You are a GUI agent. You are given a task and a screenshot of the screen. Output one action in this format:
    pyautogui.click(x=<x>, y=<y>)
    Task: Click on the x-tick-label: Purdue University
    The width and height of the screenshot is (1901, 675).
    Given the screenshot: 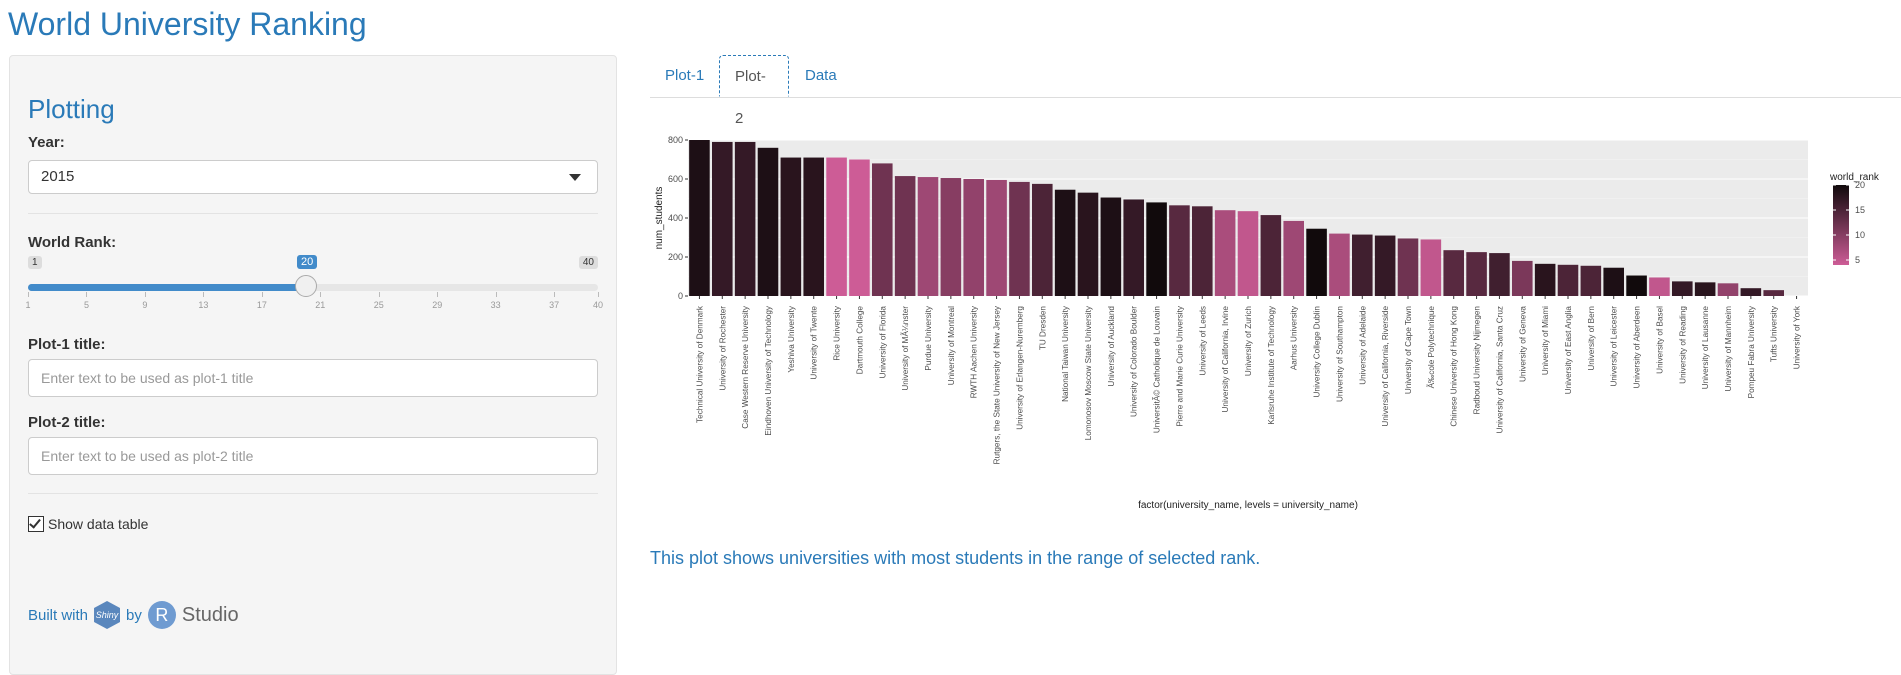 What is the action you would take?
    pyautogui.click(x=928, y=338)
    